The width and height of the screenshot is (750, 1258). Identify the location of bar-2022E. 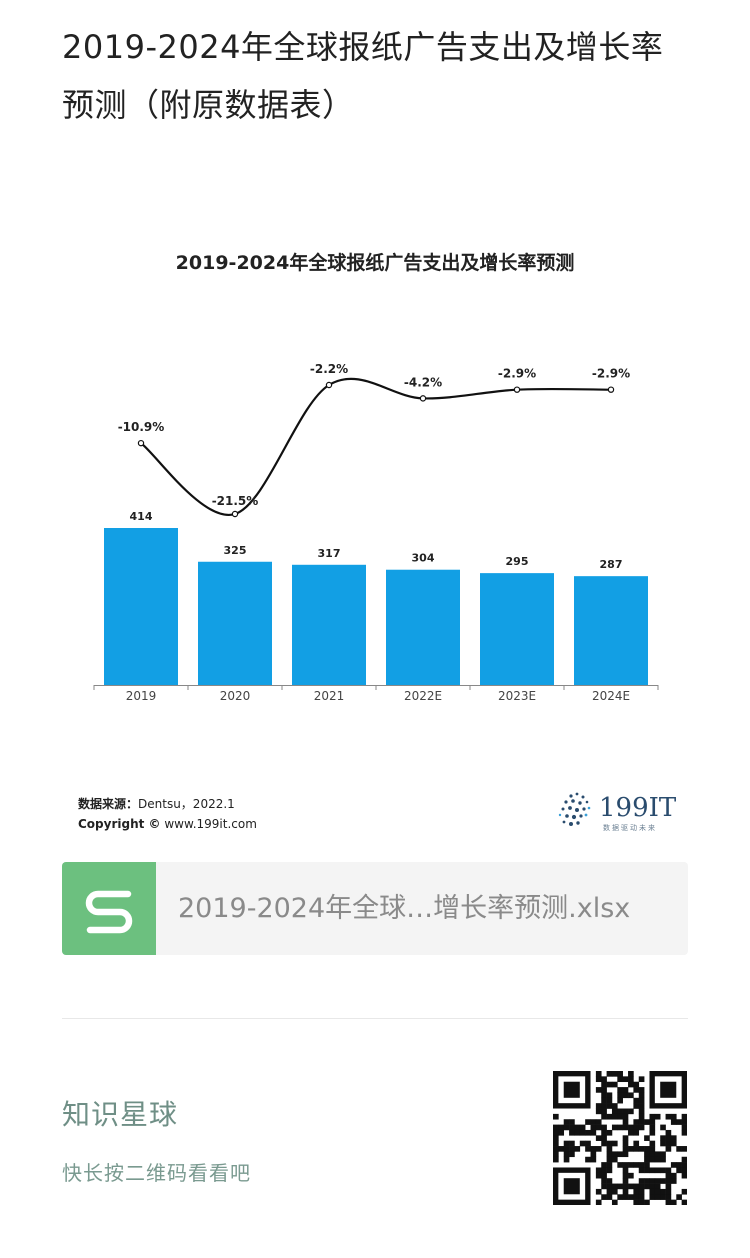
(423, 627).